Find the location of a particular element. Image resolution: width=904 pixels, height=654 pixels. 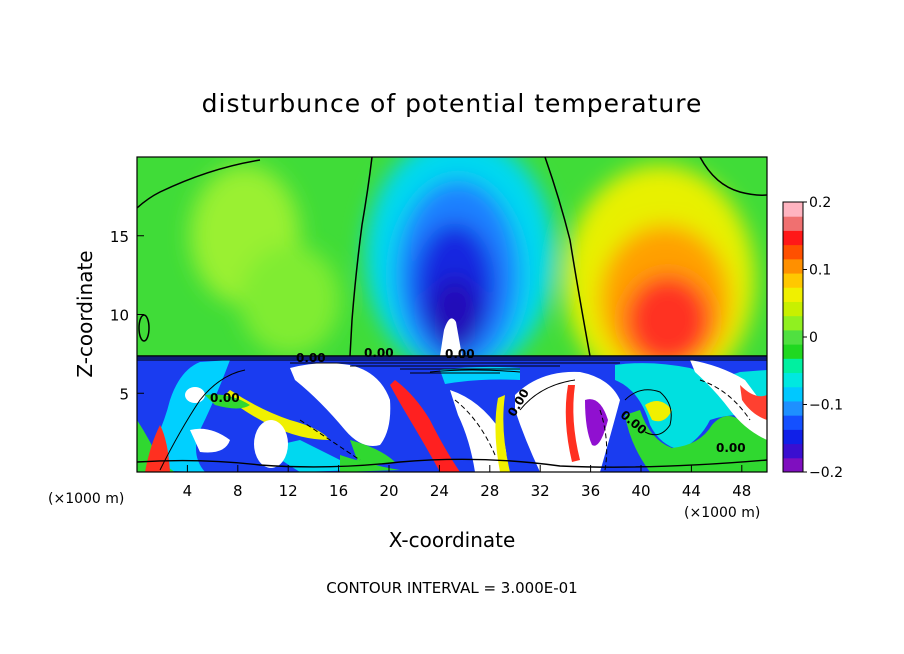

x-axis-label: X-coordinate is located at coordinates (452, 540).